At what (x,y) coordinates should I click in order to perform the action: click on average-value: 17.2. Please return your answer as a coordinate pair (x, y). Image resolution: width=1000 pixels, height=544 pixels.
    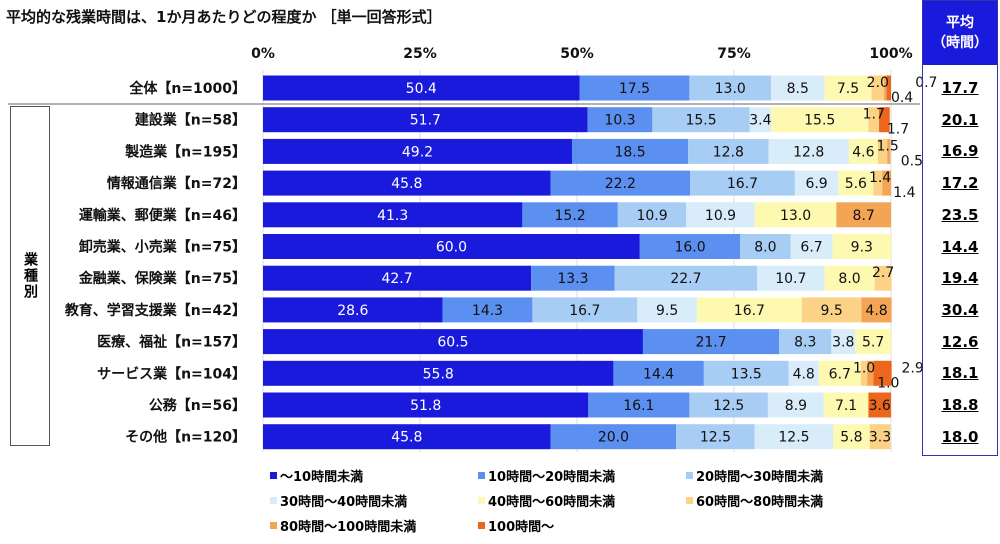
    Looking at the image, I should click on (960, 183).